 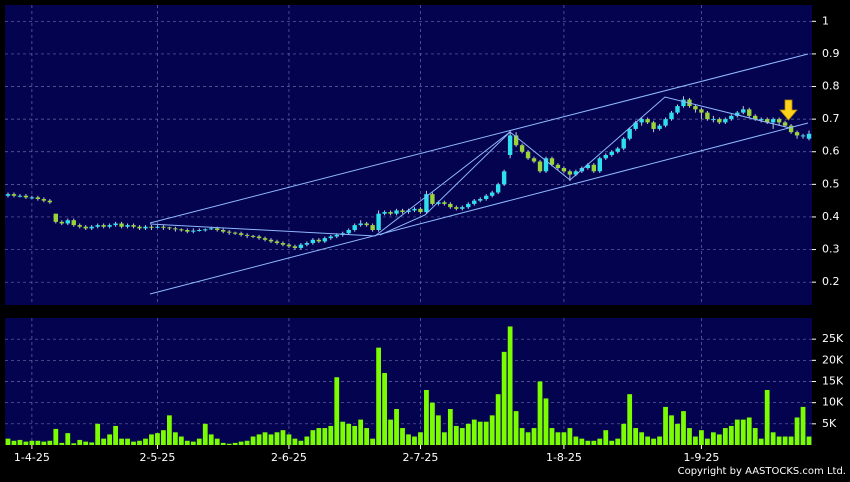 I want to click on y-tick-label: 0.8, so click(x=831, y=86).